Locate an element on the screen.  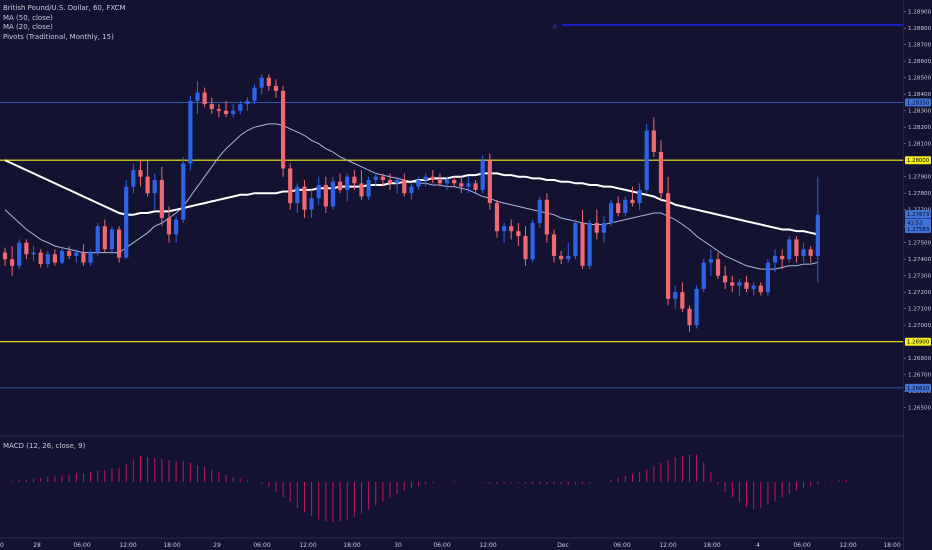
price-badge: 1.28350 is located at coordinates (918, 102).